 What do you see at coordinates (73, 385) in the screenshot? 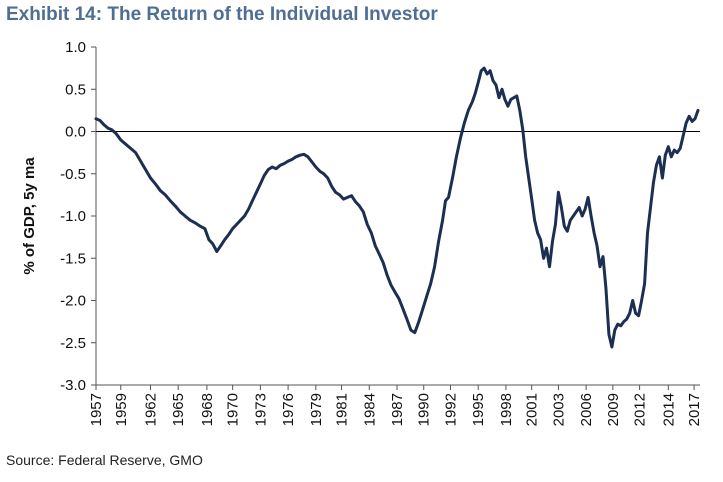
I see `y-tick-label: -3.0` at bounding box center [73, 385].